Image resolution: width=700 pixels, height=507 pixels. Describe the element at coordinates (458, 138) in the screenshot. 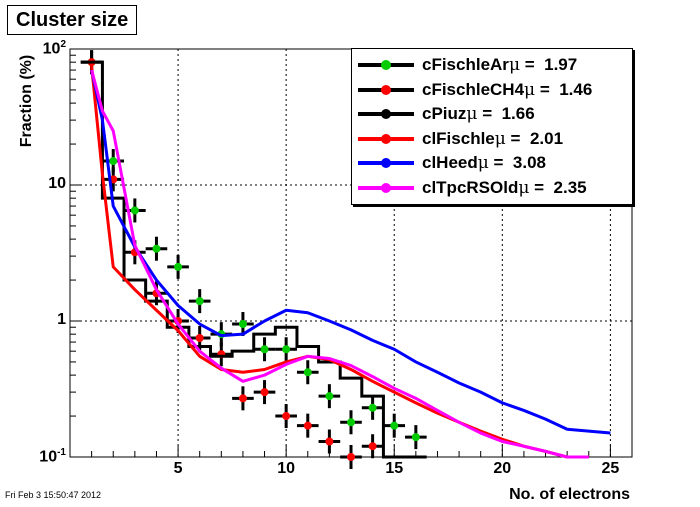

I see `legend-series-name: clFischle` at that location.